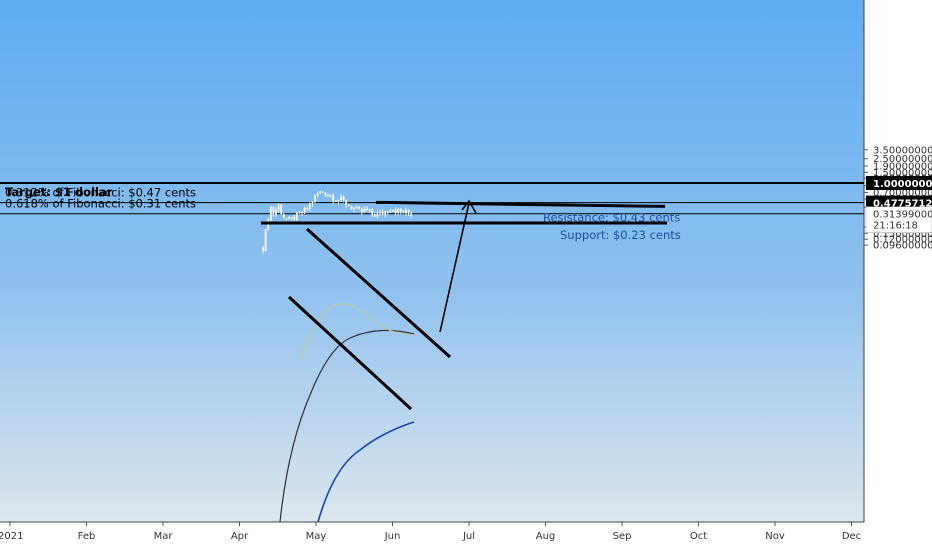 The image size is (932, 550). I want to click on level-label: 0.618% of Fibonacci: $0.31 cents, so click(100, 204).